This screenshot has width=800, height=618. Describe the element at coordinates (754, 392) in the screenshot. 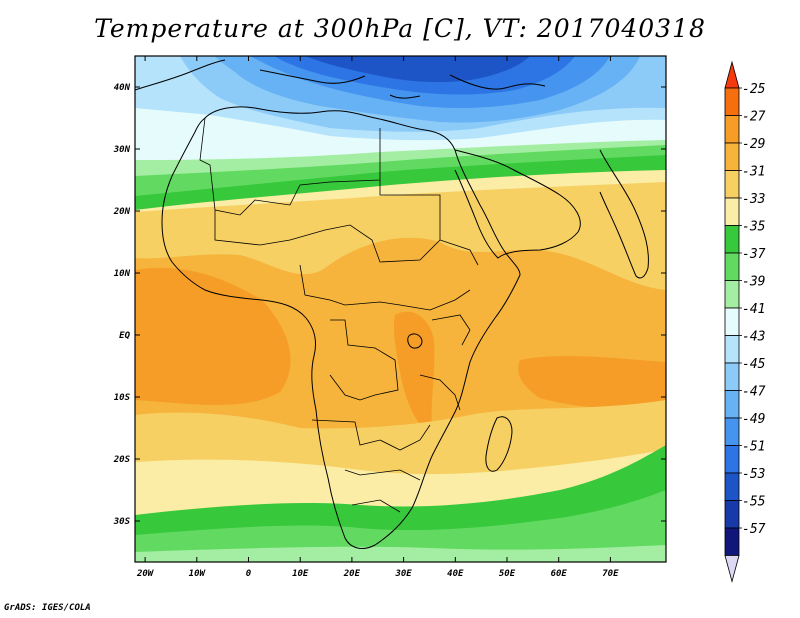

I see `legend-label: -47` at that location.